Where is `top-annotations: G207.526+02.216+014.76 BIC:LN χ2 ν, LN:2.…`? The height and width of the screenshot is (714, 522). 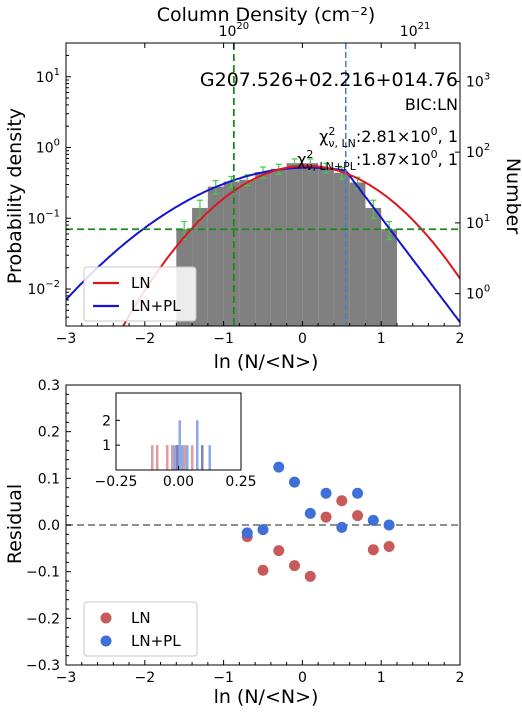
top-annotations: G207.526+02.216+014.76 BIC:LN χ2 ν, LN:2.… is located at coordinates (329, 121).